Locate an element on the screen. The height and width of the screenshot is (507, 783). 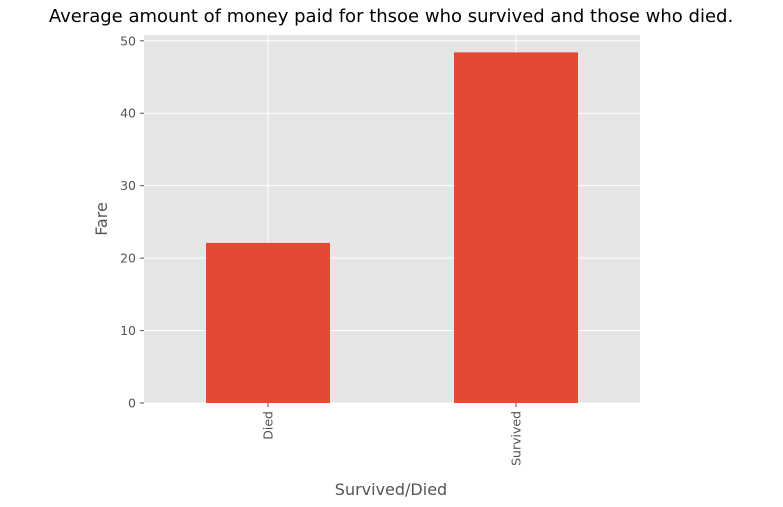
y-tick-label: 40 is located at coordinates (128, 113).